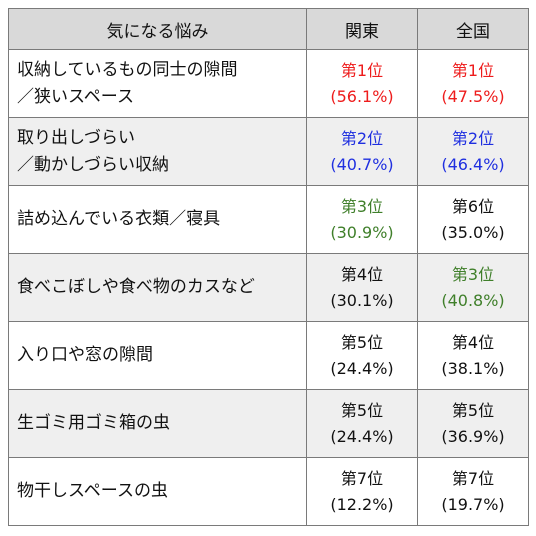 This screenshot has height=536, width=536. Describe the element at coordinates (93, 423) in the screenshot. I see `concern-line: 生ゴミ用ゴミ箱の虫` at that location.